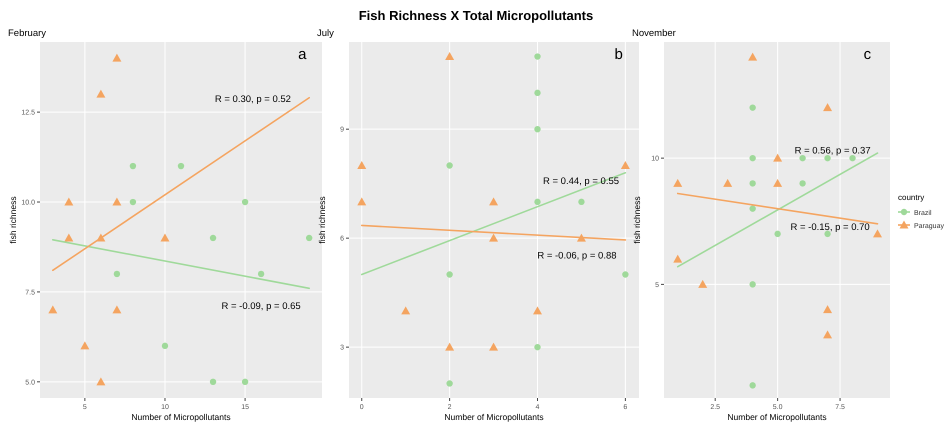 This screenshot has height=430, width=951. What do you see at coordinates (832, 151) in the screenshot?
I see `annotation: R = 0.56, p = 0.37` at bounding box center [832, 151].